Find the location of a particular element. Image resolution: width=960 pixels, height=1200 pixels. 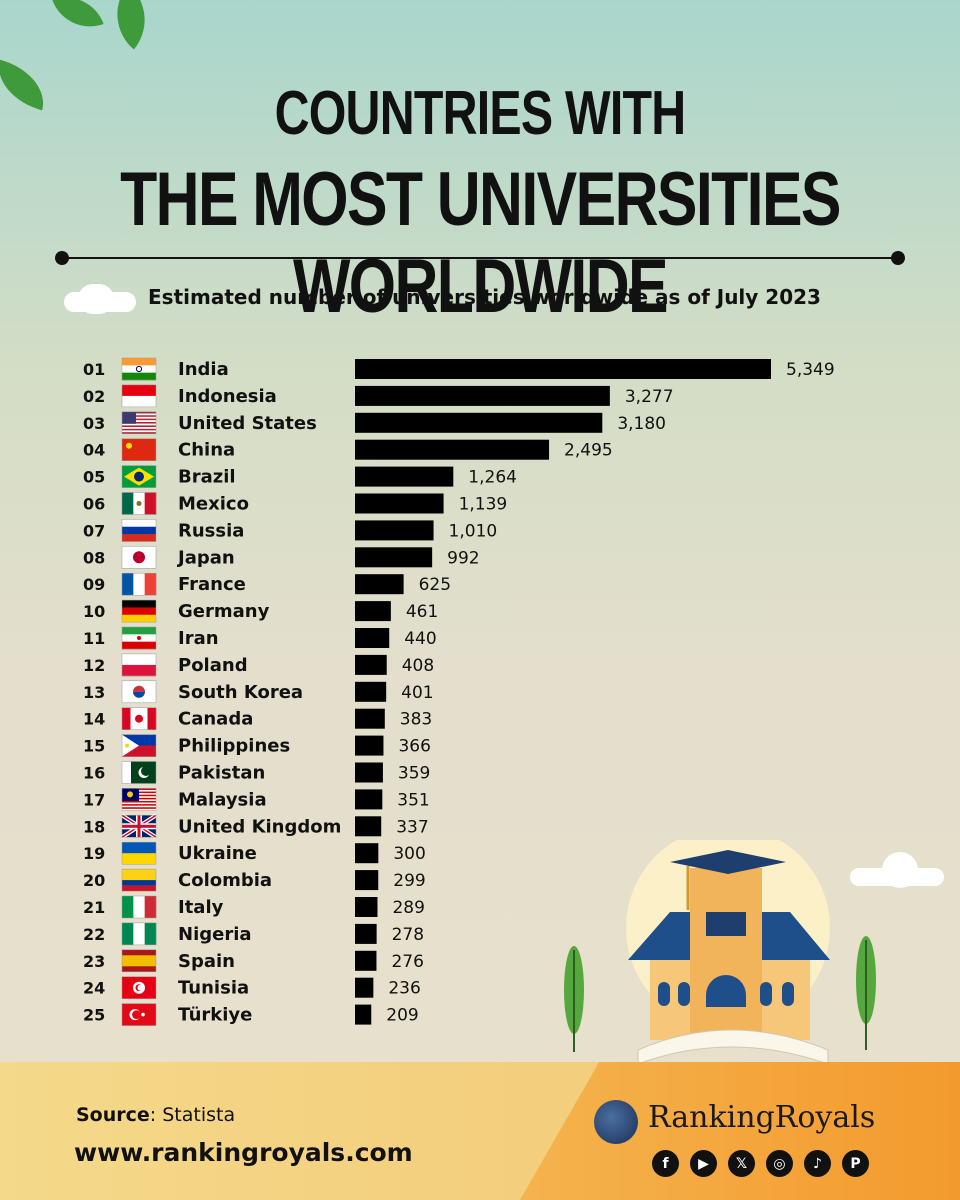

country-label: China is located at coordinates (206, 450).